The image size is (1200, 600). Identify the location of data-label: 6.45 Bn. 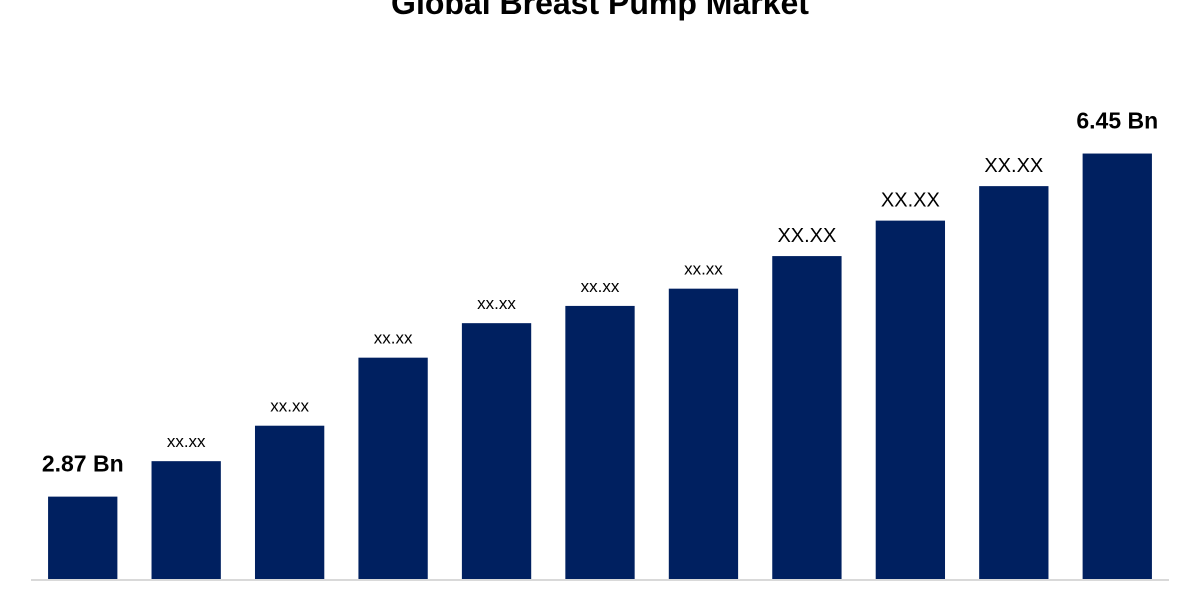
(1117, 121).